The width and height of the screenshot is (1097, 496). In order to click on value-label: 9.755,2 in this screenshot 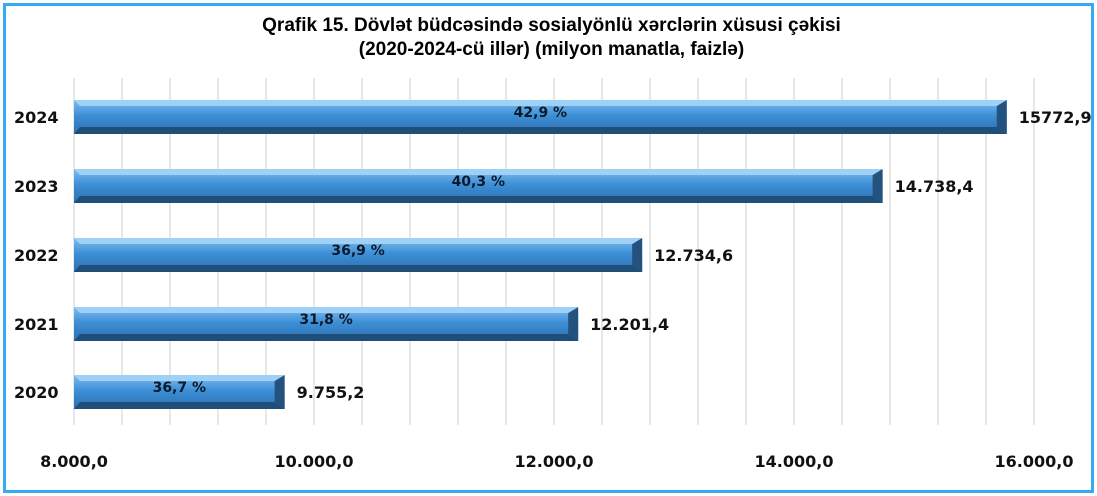, I will do `click(331, 392)`.